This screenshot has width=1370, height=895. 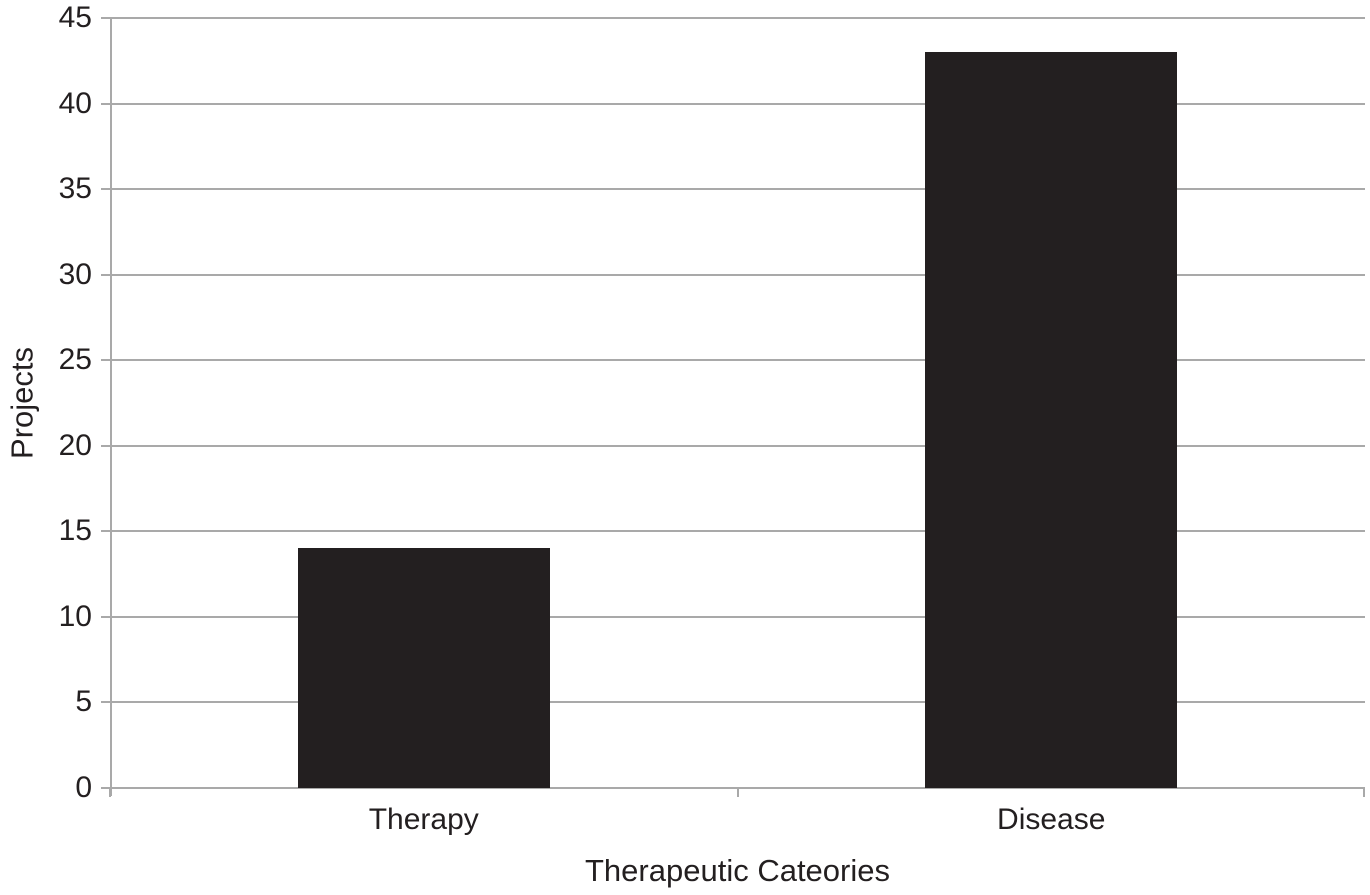 What do you see at coordinates (423, 819) in the screenshot?
I see `category-label-therapy: Therapy` at bounding box center [423, 819].